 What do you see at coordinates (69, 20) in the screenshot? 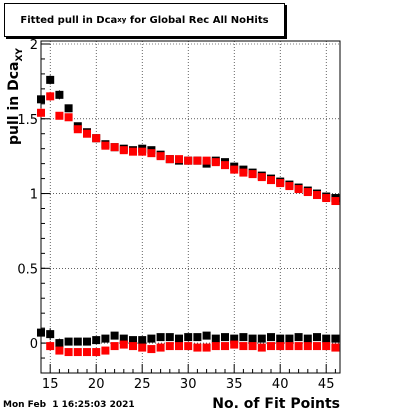
I see `chart-title-main: Fitted pull in Dca` at bounding box center [69, 20].